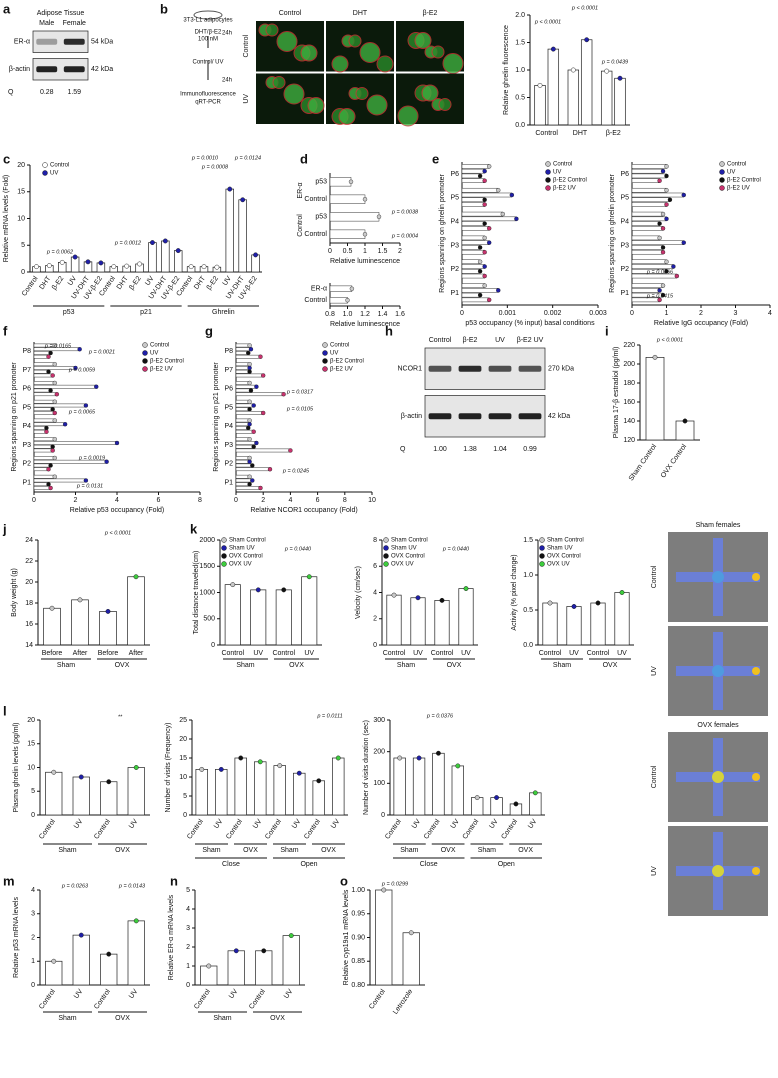 This screenshot has height=1078, width=778. I want to click on x-axis-label: Relative luminescence, so click(365, 324).